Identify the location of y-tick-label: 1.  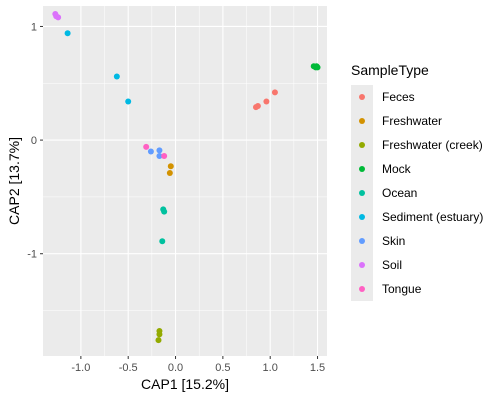
(34, 27).